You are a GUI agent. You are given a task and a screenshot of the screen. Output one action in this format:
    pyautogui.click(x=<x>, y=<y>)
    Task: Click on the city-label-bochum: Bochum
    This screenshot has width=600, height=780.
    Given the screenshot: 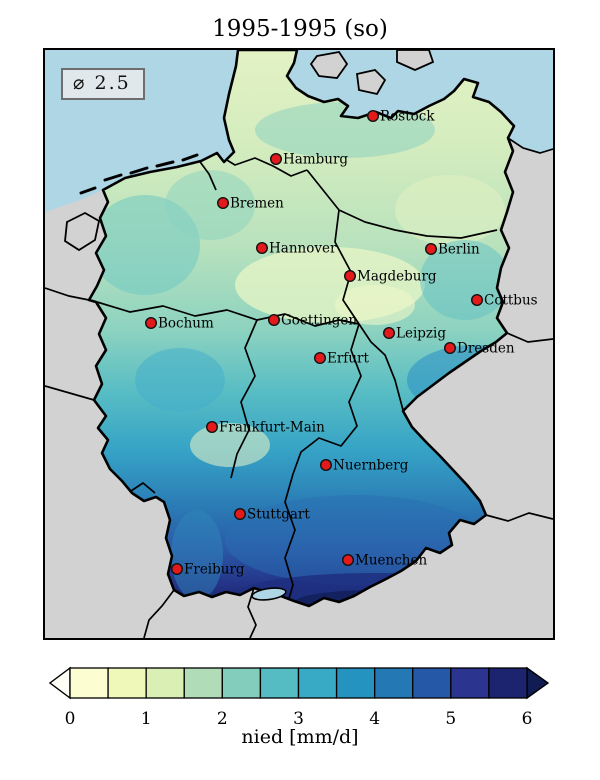 What is the action you would take?
    pyautogui.click(x=186, y=324)
    